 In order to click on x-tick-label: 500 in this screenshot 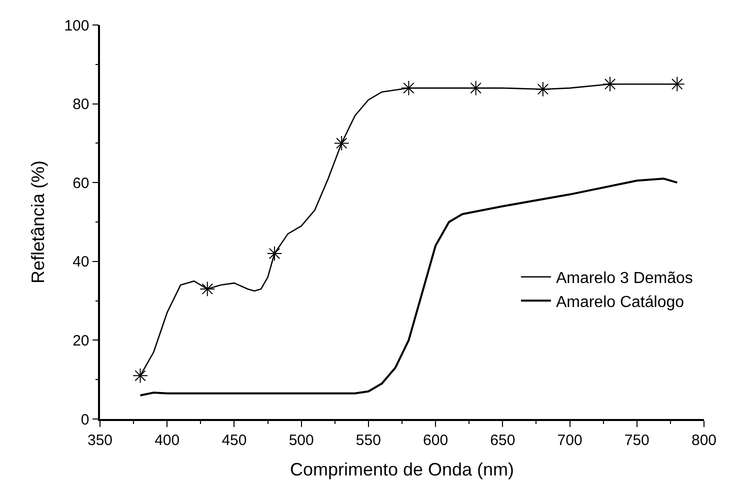, I will do `click(301, 440)`.